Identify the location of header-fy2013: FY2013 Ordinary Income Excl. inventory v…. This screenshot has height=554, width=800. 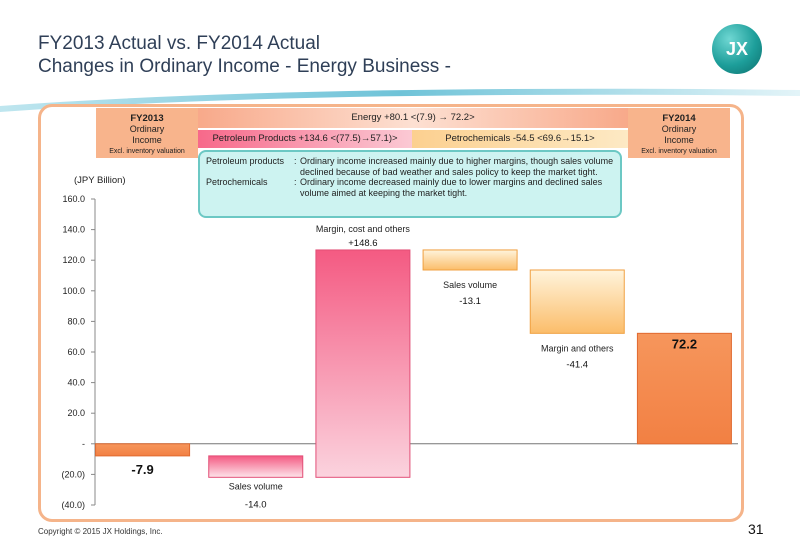
(147, 133).